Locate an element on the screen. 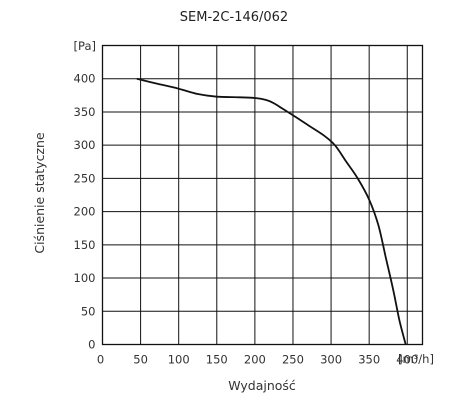 This screenshot has height=413, width=470. y-tick-labels: 0 50 100 150 200 250 300 350 400 is located at coordinates (85, 212).